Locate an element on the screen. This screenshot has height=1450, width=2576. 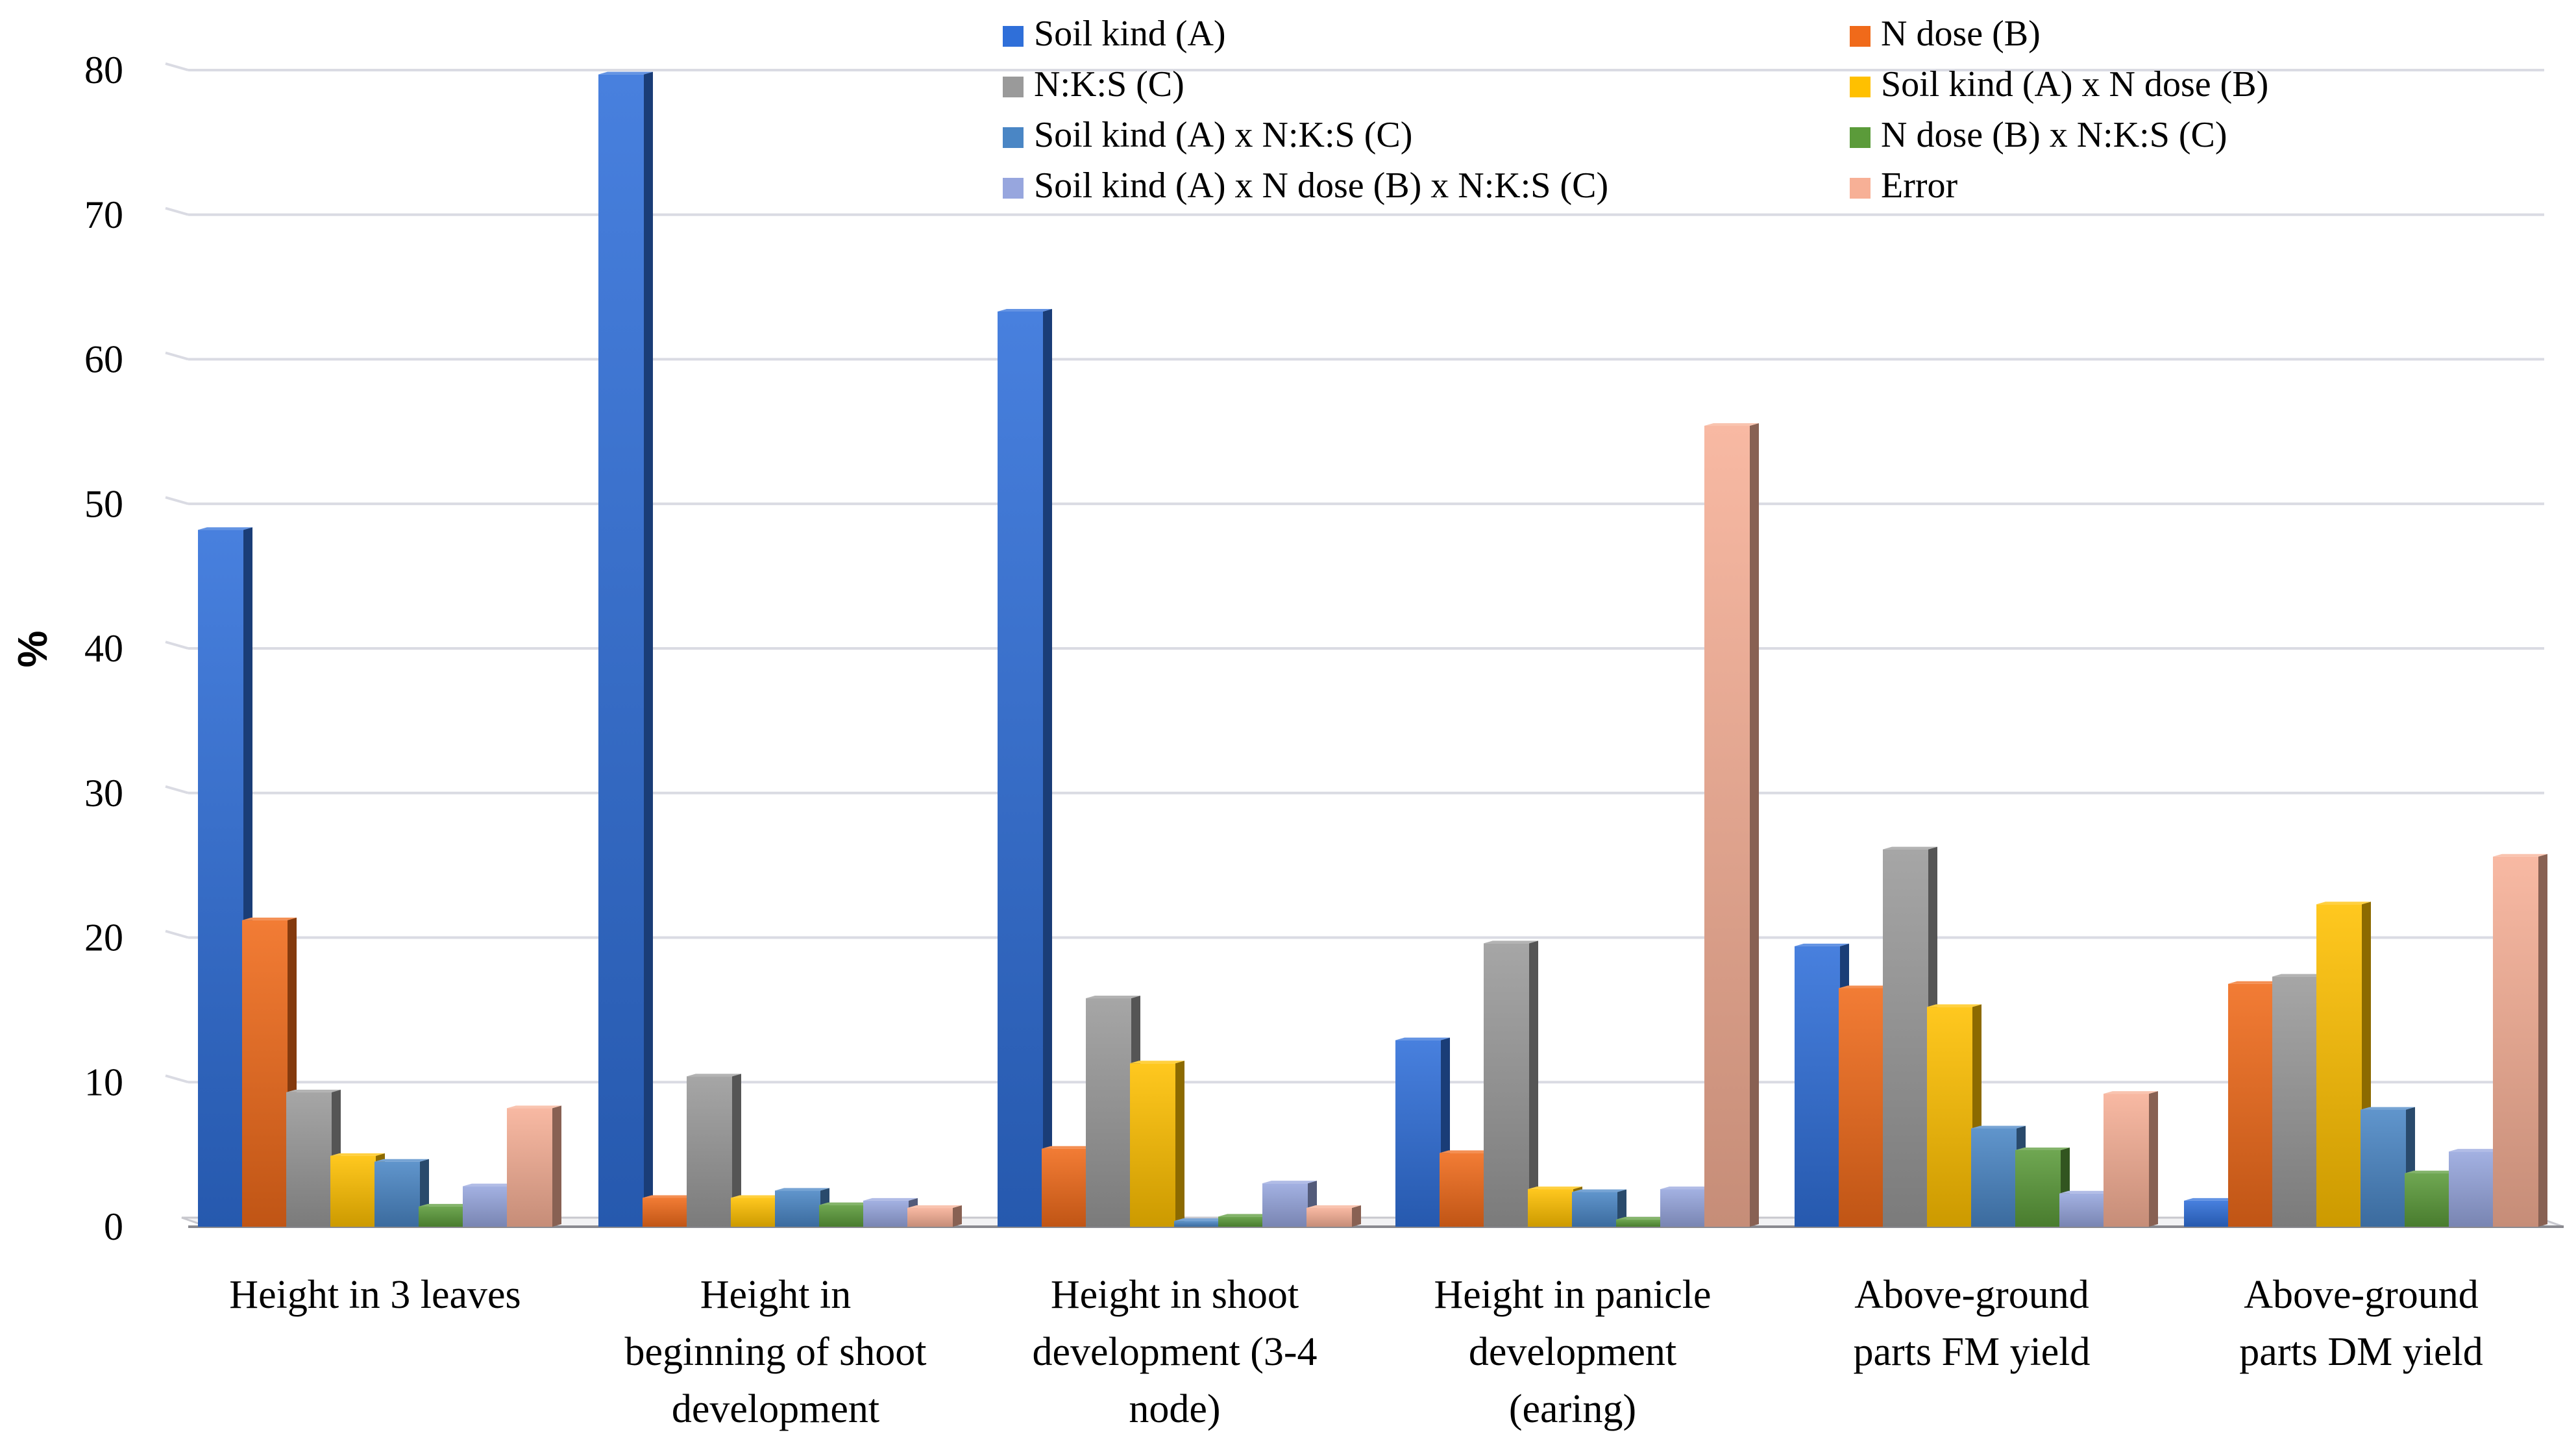
legend-item: Error is located at coordinates (1904, 186).